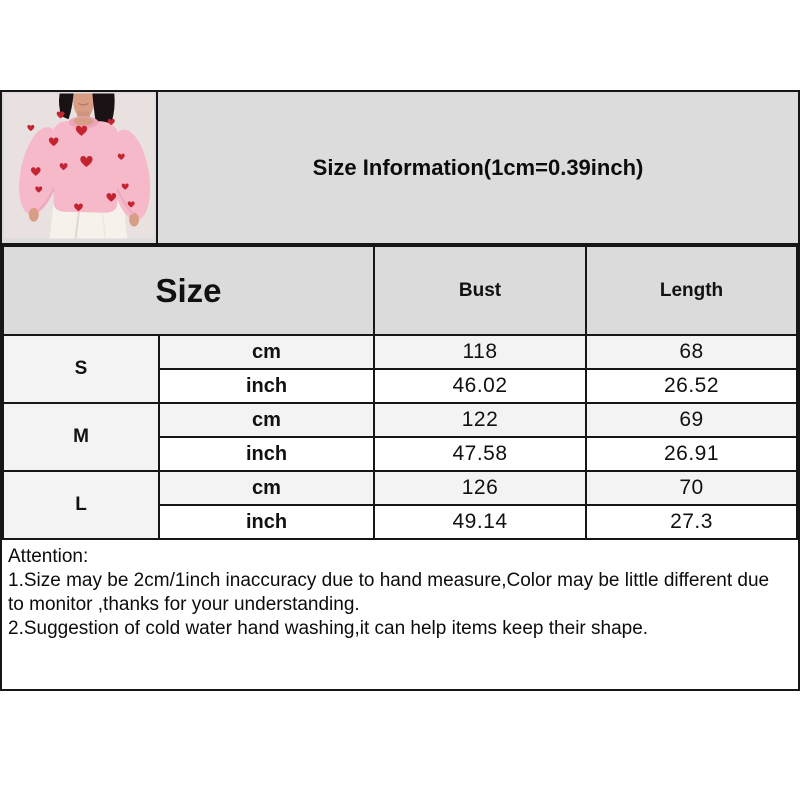 This screenshot has height=800, width=800. I want to click on size-label-m: M, so click(81, 437).